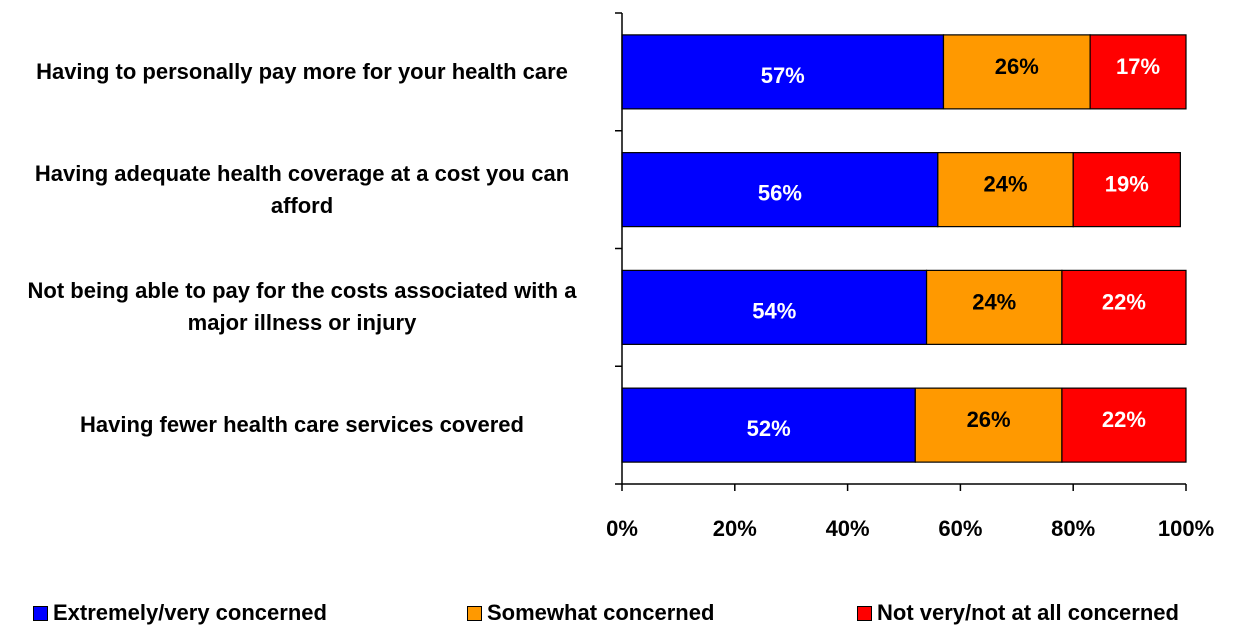 This screenshot has height=628, width=1256. I want to click on x-tick-label: 100%, so click(1186, 528).